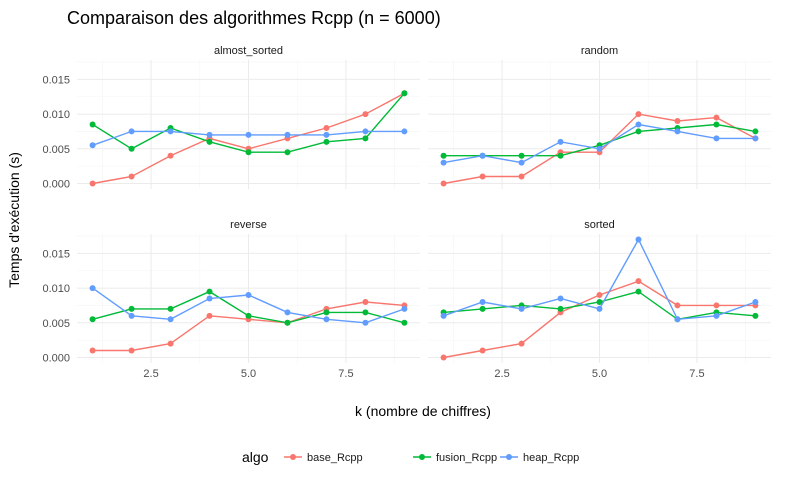 The image size is (787, 486). Describe the element at coordinates (599, 51) in the screenshot. I see `facet-strip-label: random` at that location.